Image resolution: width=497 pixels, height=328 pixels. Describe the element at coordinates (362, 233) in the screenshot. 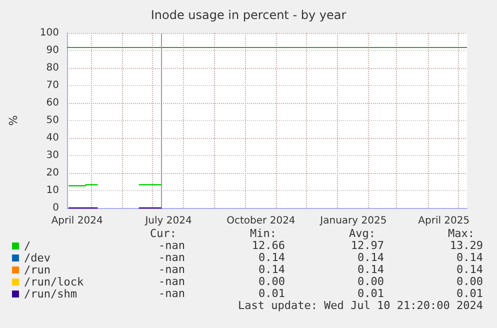

I see `text: Avg:` at that location.